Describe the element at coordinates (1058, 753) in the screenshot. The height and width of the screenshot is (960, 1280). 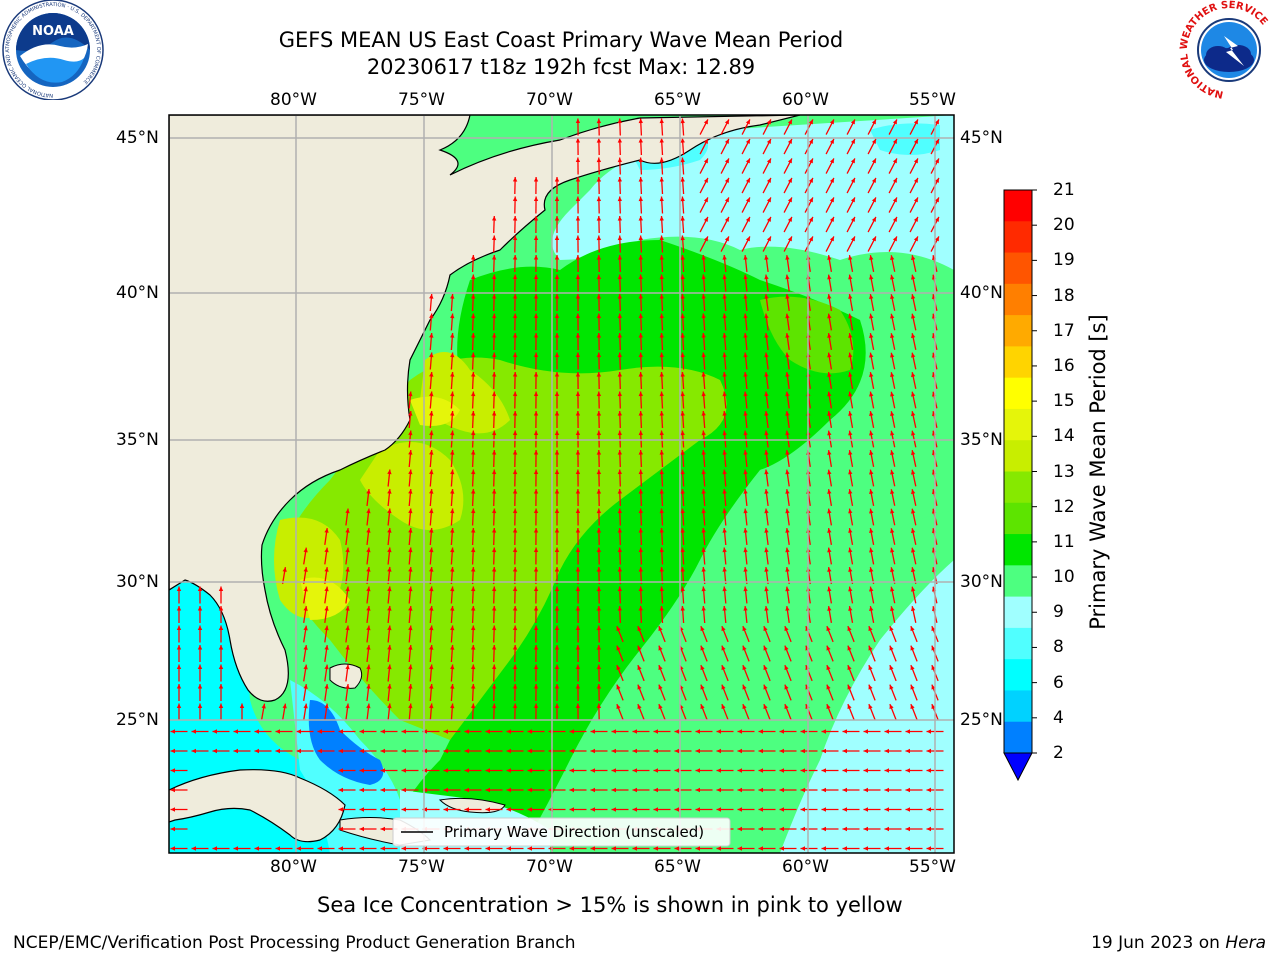
I see `colorbar-tick-label: 2` at that location.